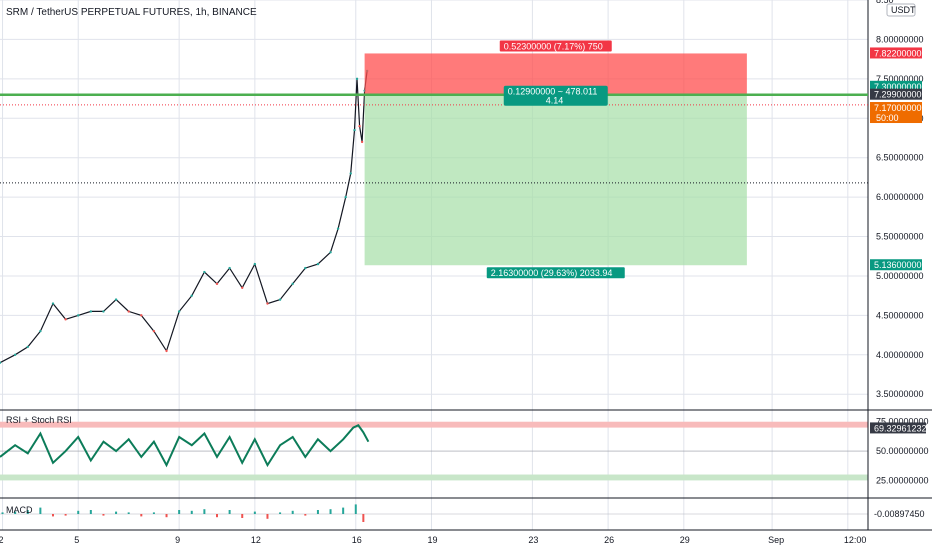  I want to click on x-tick-label: 5, so click(76, 540).